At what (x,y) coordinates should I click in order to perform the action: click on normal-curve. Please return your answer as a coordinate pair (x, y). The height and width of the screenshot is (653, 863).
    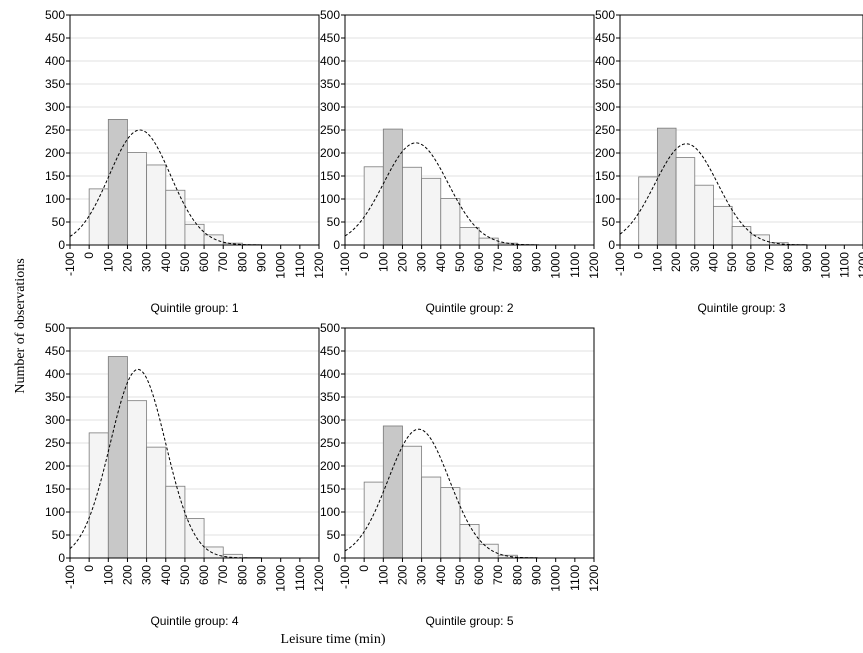
    Looking at the image, I should click on (194, 463).